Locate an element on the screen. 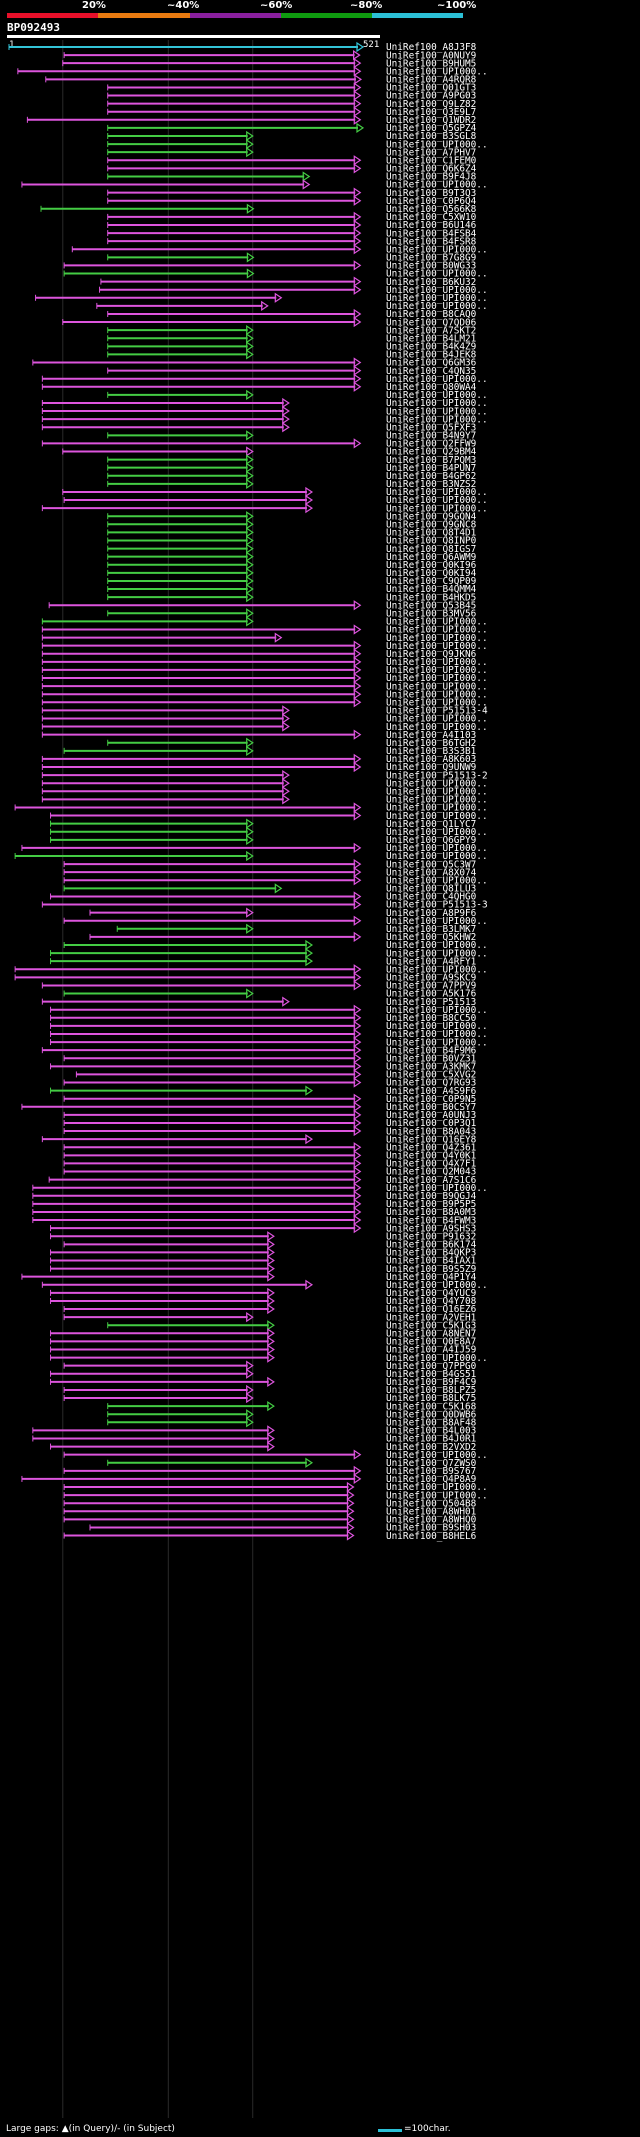 This screenshot has width=640, height=2137. hit-label: UniRef100_P51513-2 is located at coordinates (437, 775).